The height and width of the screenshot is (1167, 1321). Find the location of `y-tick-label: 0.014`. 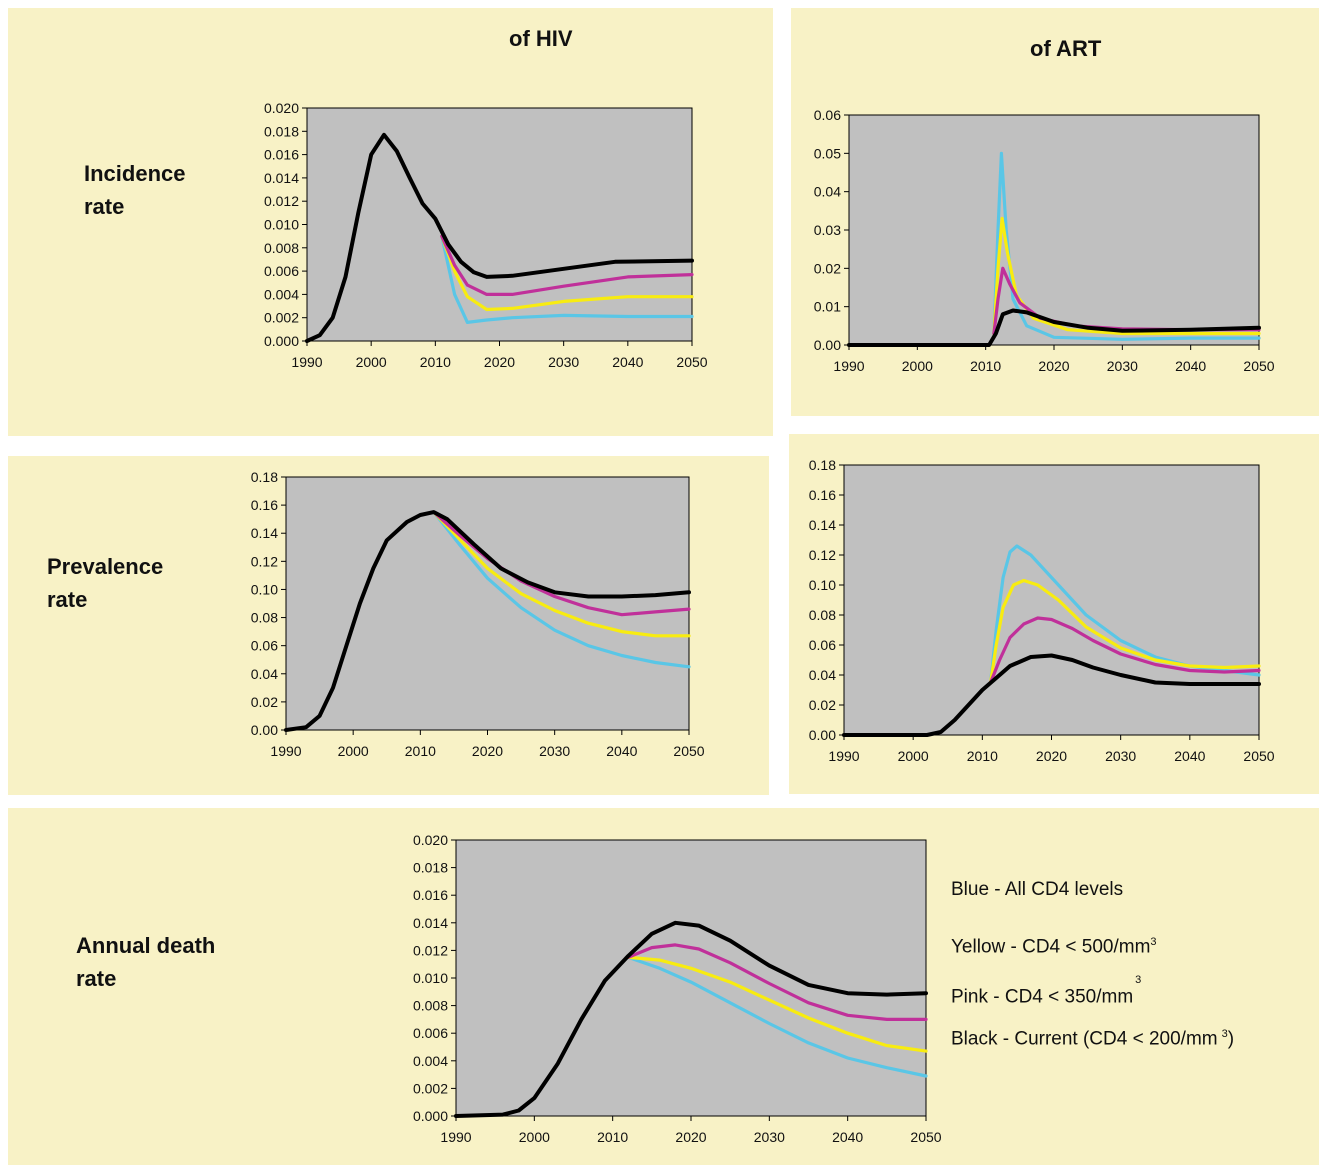

y-tick-label: 0.014 is located at coordinates (281, 178).